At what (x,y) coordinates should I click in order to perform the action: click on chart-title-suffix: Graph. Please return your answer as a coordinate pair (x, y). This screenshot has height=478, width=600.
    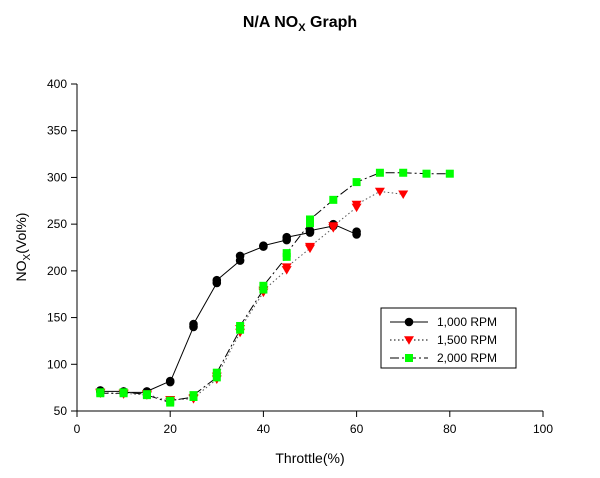
    Looking at the image, I should click on (332, 22).